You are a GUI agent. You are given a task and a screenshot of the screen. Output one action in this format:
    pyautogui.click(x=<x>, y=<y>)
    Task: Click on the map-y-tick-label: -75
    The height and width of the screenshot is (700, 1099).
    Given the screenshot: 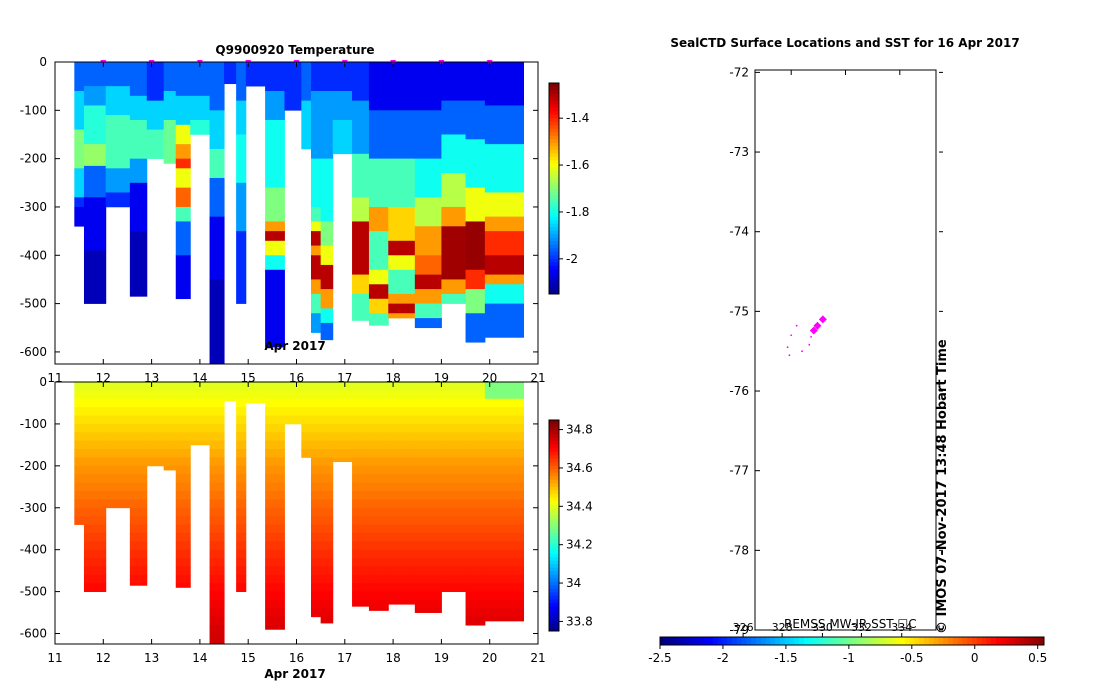 What is the action you would take?
    pyautogui.click(x=739, y=311)
    